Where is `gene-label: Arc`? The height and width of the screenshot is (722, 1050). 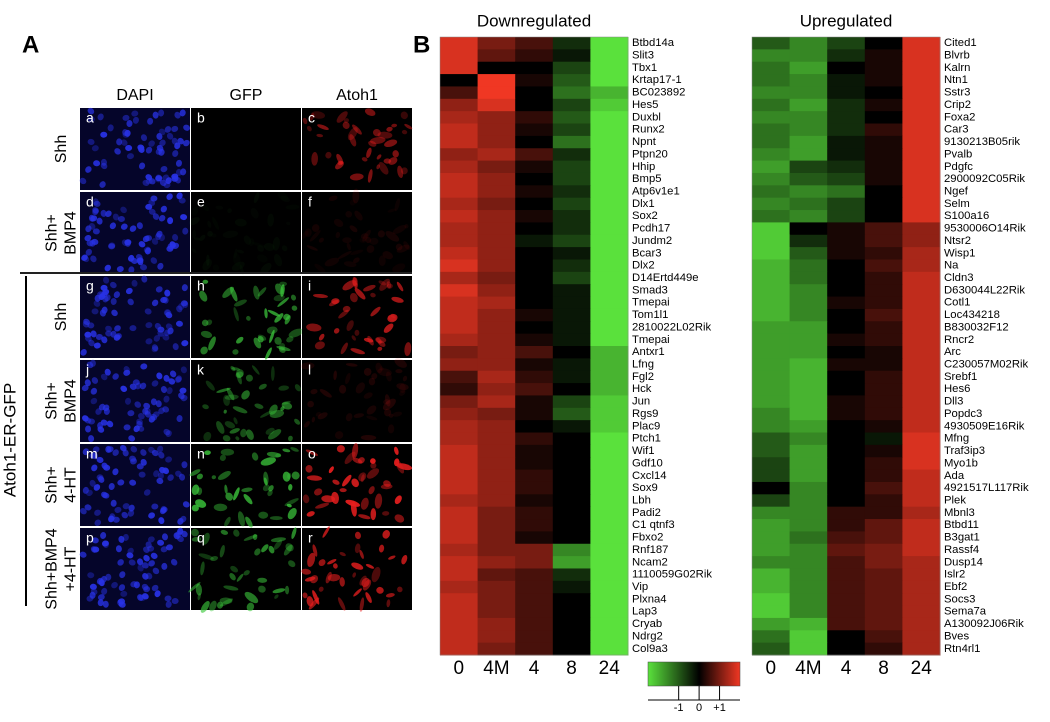 gene-label: Arc is located at coordinates (952, 352).